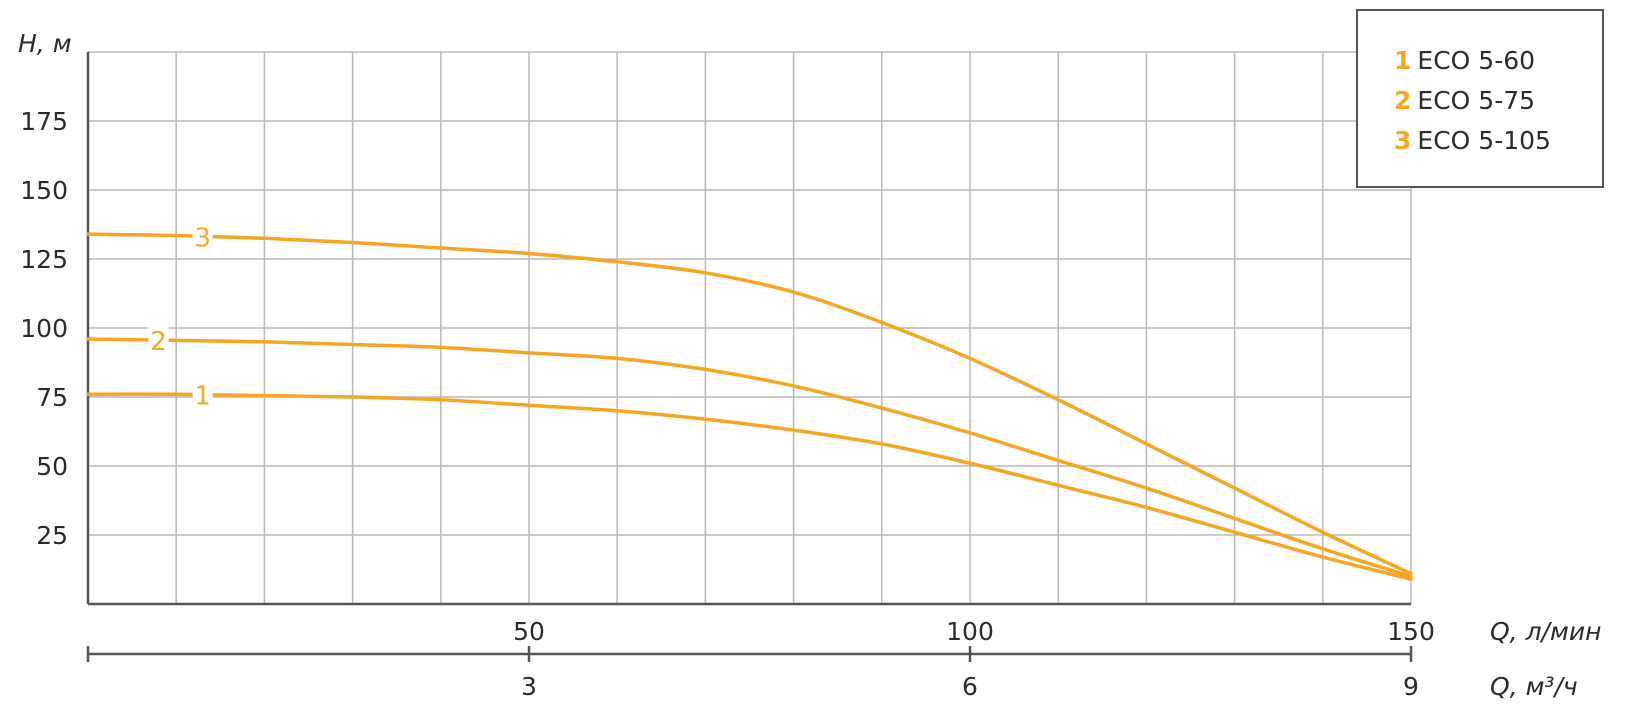 Image resolution: width=1631 pixels, height=713 pixels. Describe the element at coordinates (1403, 100) in the screenshot. I see `legend-item-number: 2` at that location.